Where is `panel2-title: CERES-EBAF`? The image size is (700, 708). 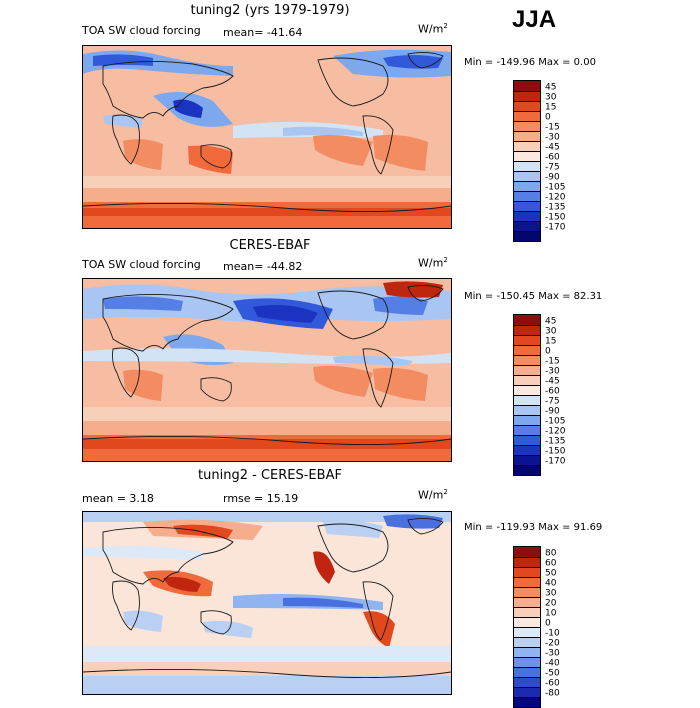 panel2-title: CERES-EBAF is located at coordinates (270, 245).